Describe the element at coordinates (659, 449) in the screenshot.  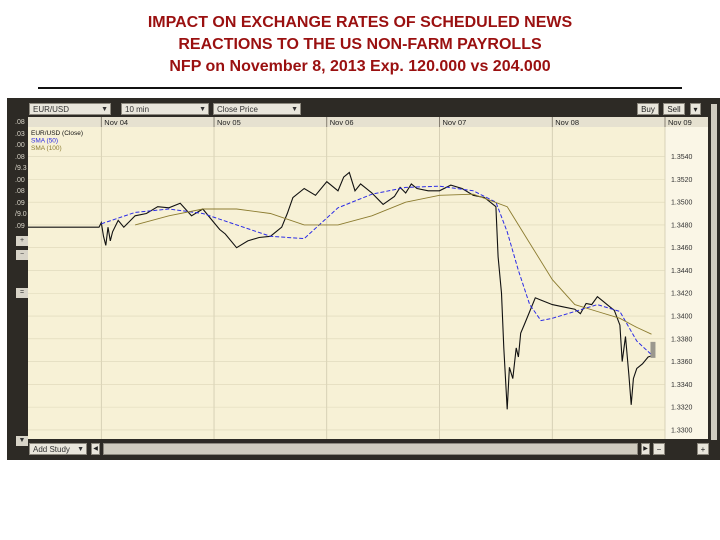
I see `zoom-minus-button: −` at that location.